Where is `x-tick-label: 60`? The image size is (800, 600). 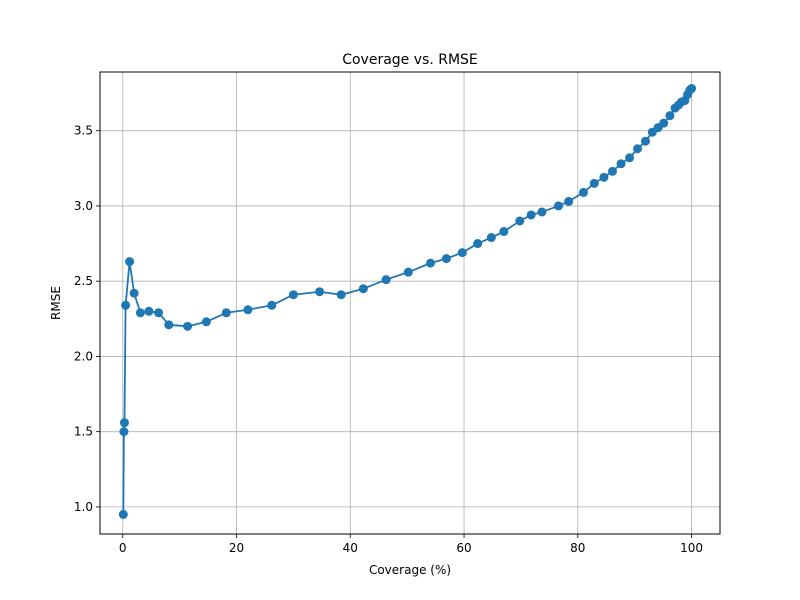
x-tick-label: 60 is located at coordinates (463, 548).